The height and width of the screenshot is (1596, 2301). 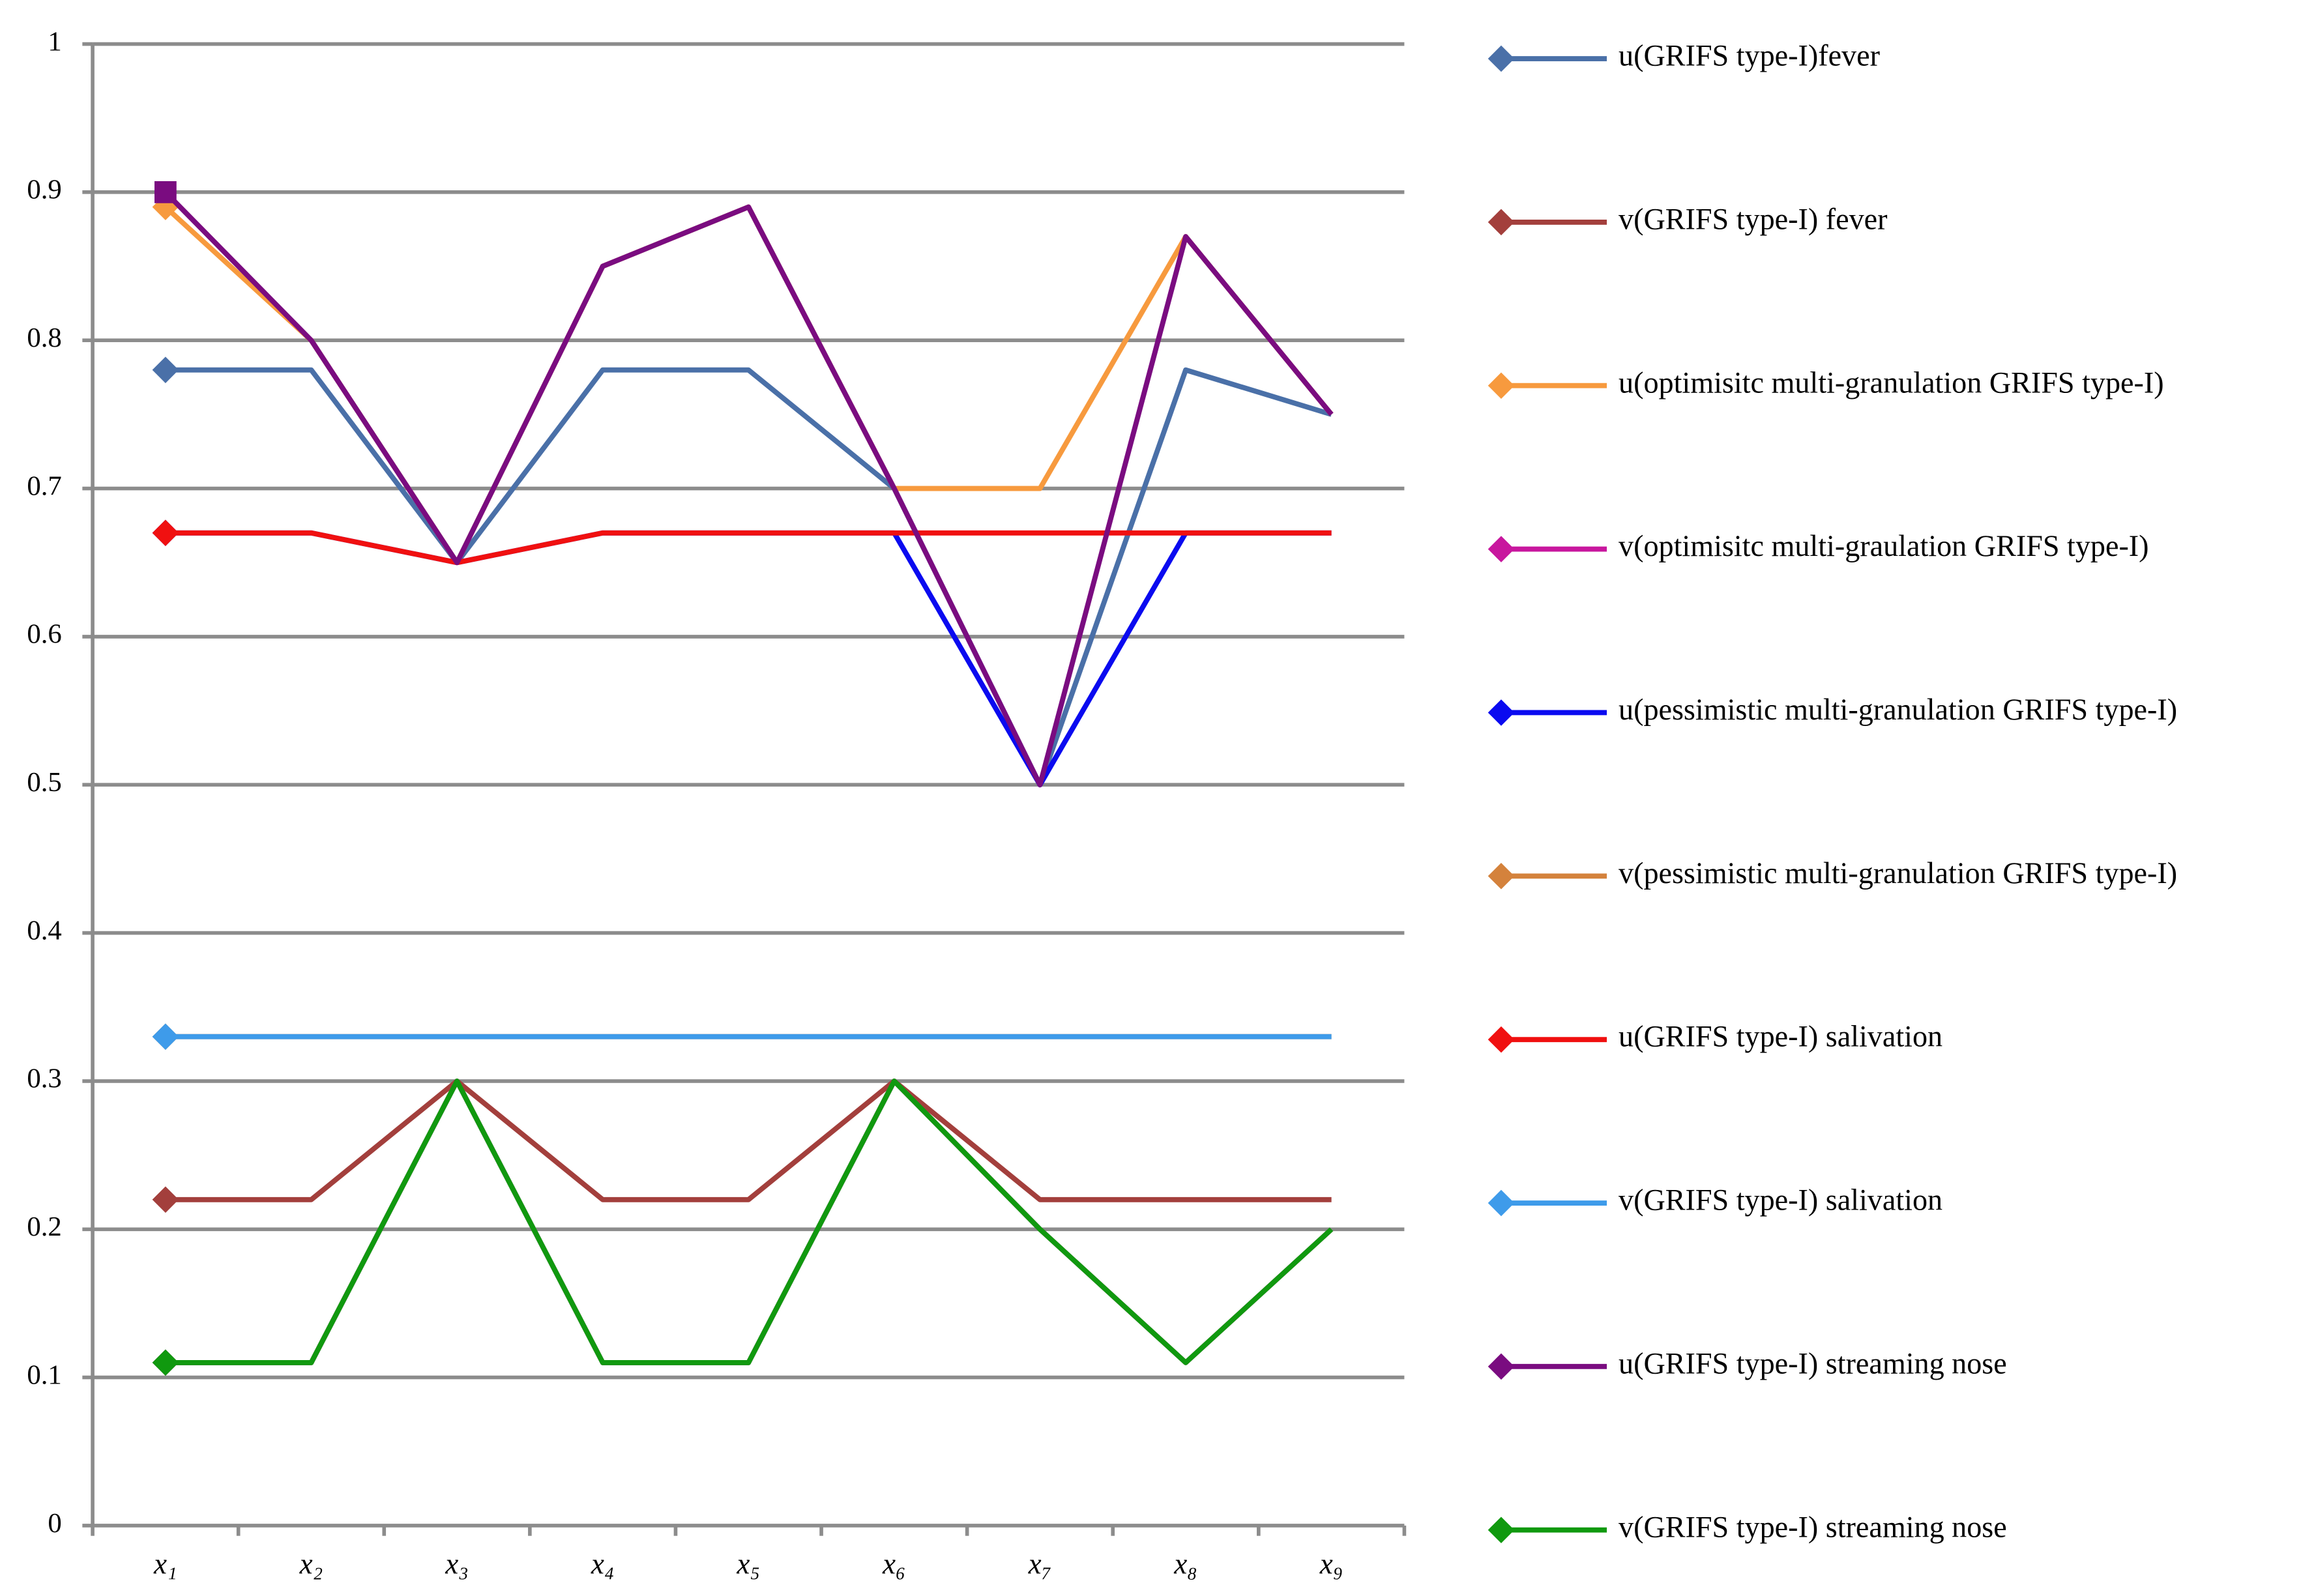 I want to click on x-tick-label: x₄, so click(x=603, y=1563).